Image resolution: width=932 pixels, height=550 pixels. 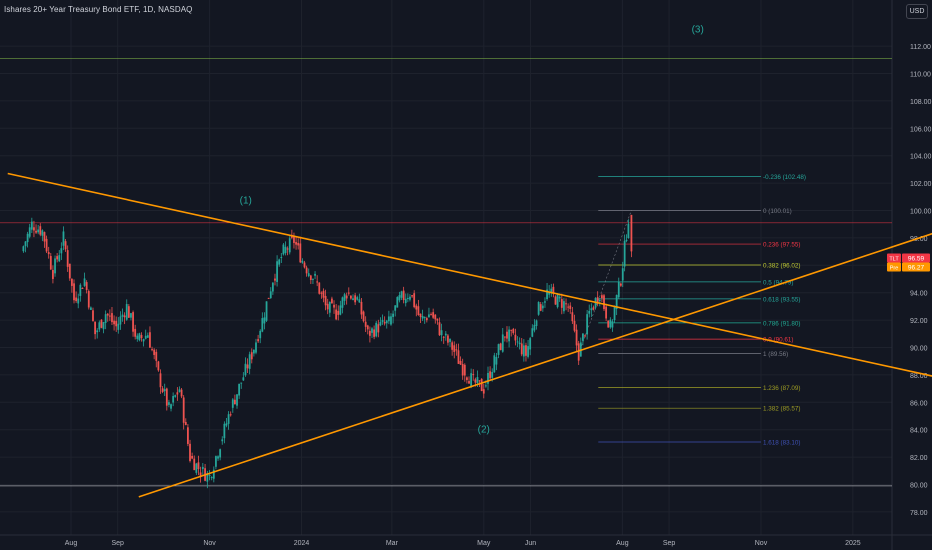 I want to click on y-tick-label: 86.00, so click(x=919, y=403).